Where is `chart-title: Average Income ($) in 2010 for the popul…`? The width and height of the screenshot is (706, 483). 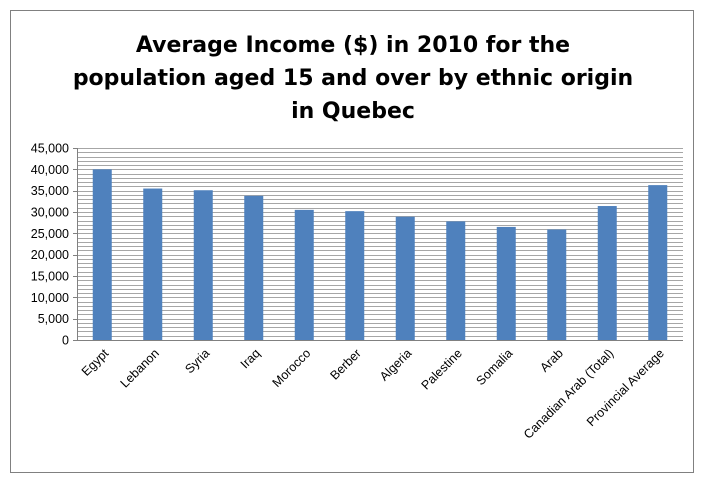 chart-title: Average Income ($) in 2010 for the popul… is located at coordinates (353, 78).